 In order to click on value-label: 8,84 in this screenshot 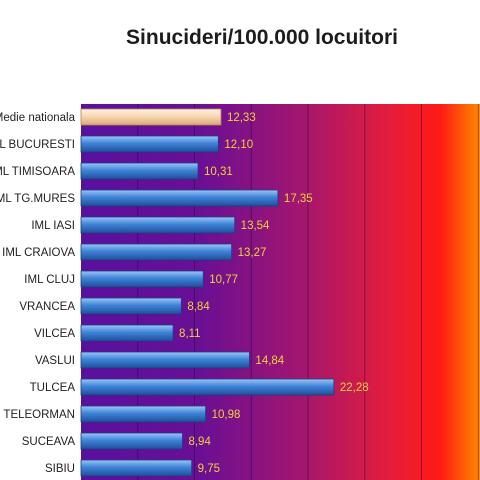, I will do `click(198, 307)`.